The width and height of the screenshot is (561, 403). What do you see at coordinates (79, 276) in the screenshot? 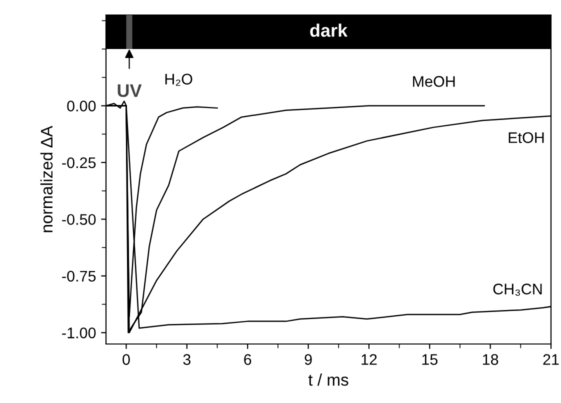
I see `y-tick-label: -0.75` at bounding box center [79, 276].